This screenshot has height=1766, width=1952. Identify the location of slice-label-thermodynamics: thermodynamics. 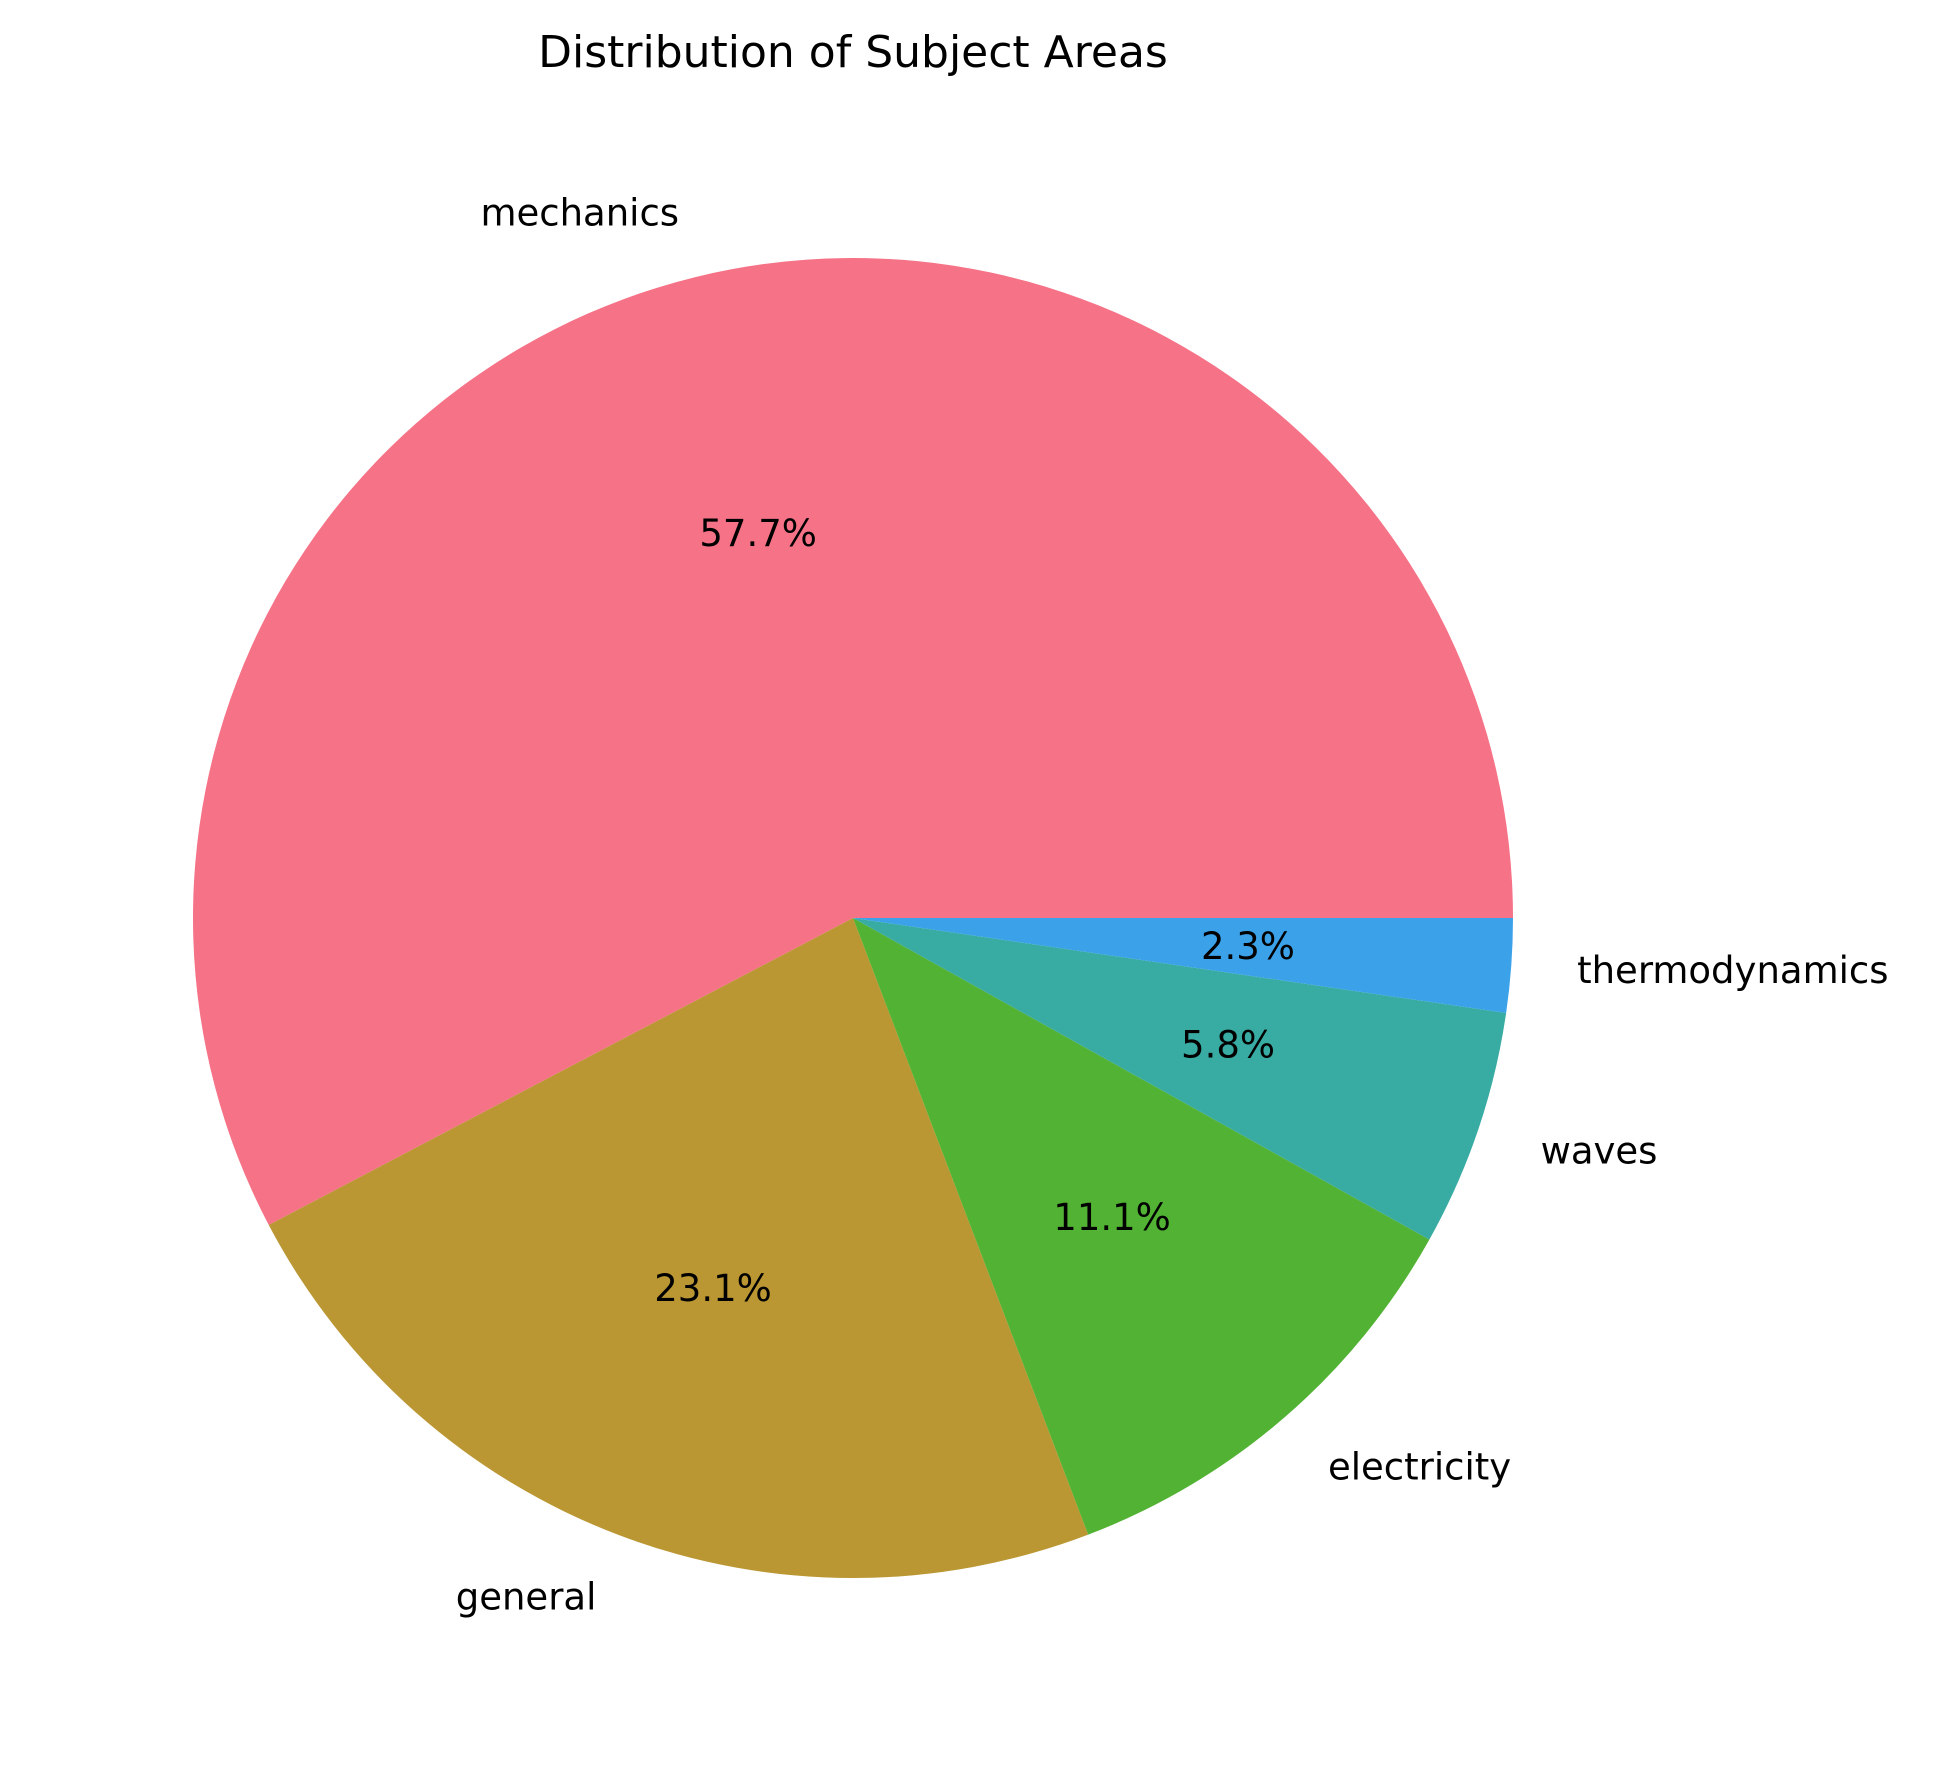
(1732, 970).